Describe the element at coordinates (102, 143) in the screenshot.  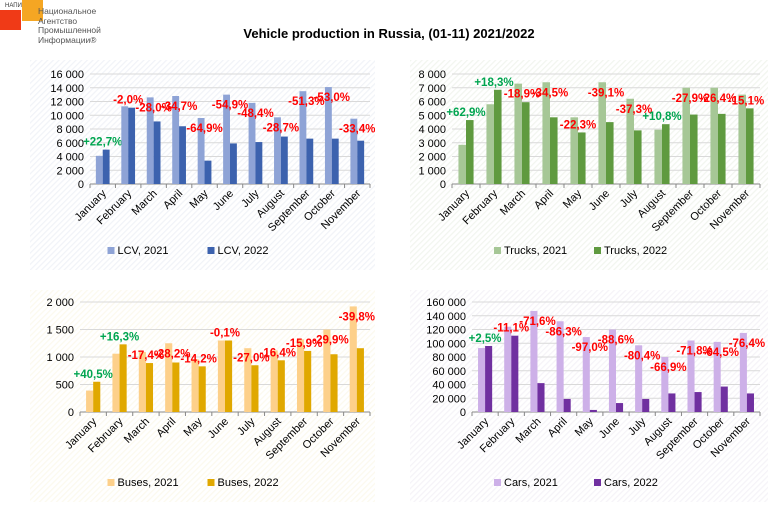
I see `data-label: +22,7%` at that location.